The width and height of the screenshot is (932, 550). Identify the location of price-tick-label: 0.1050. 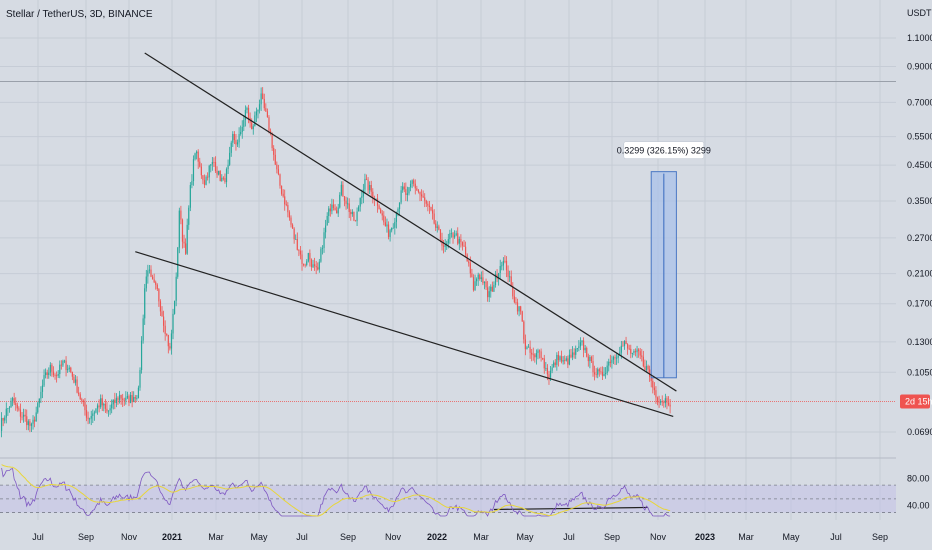
(919, 372).